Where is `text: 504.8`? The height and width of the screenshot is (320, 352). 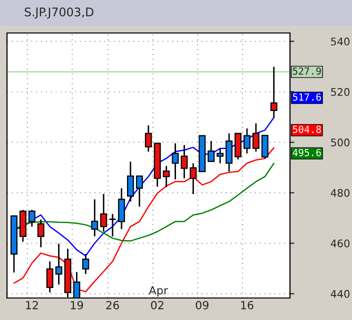
text: 504.8 is located at coordinates (306, 130).